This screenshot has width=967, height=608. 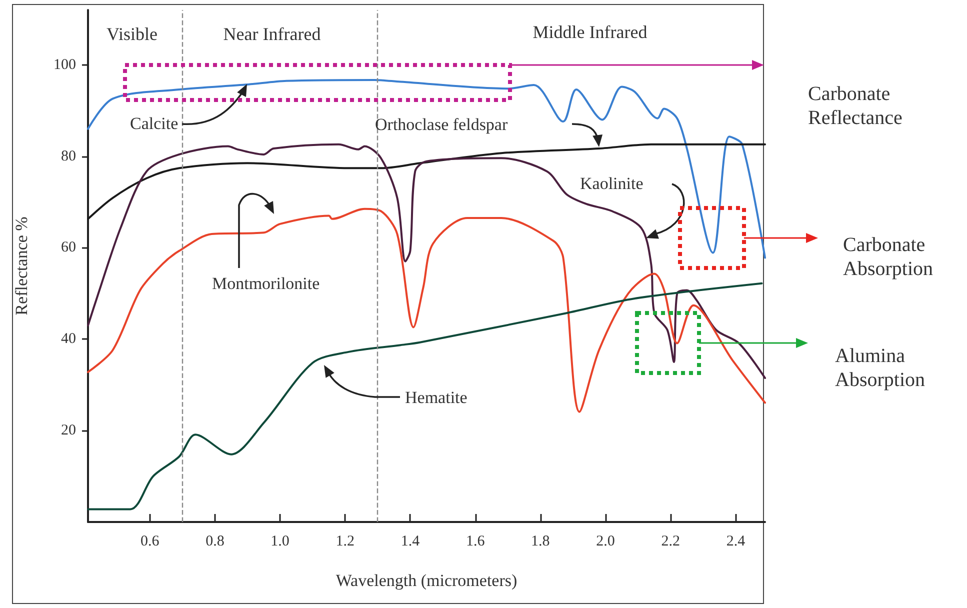 I want to click on x-tick-label: 1.2, so click(x=345, y=542).